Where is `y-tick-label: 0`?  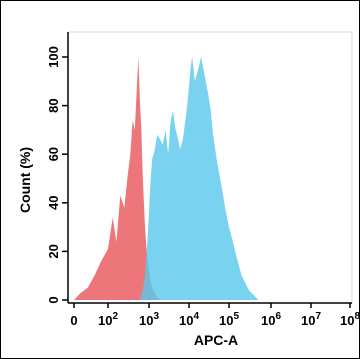 y-tick-label: 0 is located at coordinates (53, 299).